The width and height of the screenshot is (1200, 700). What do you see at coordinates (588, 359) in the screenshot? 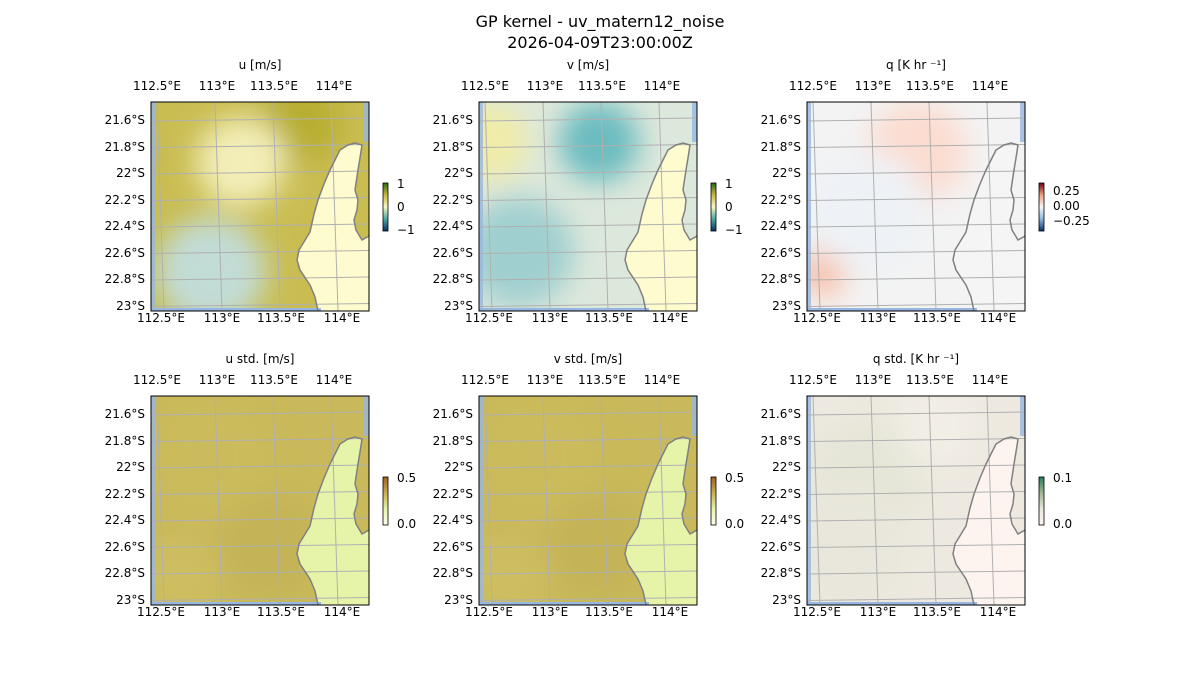
I see `panel-title: v std. [m/s]` at bounding box center [588, 359].